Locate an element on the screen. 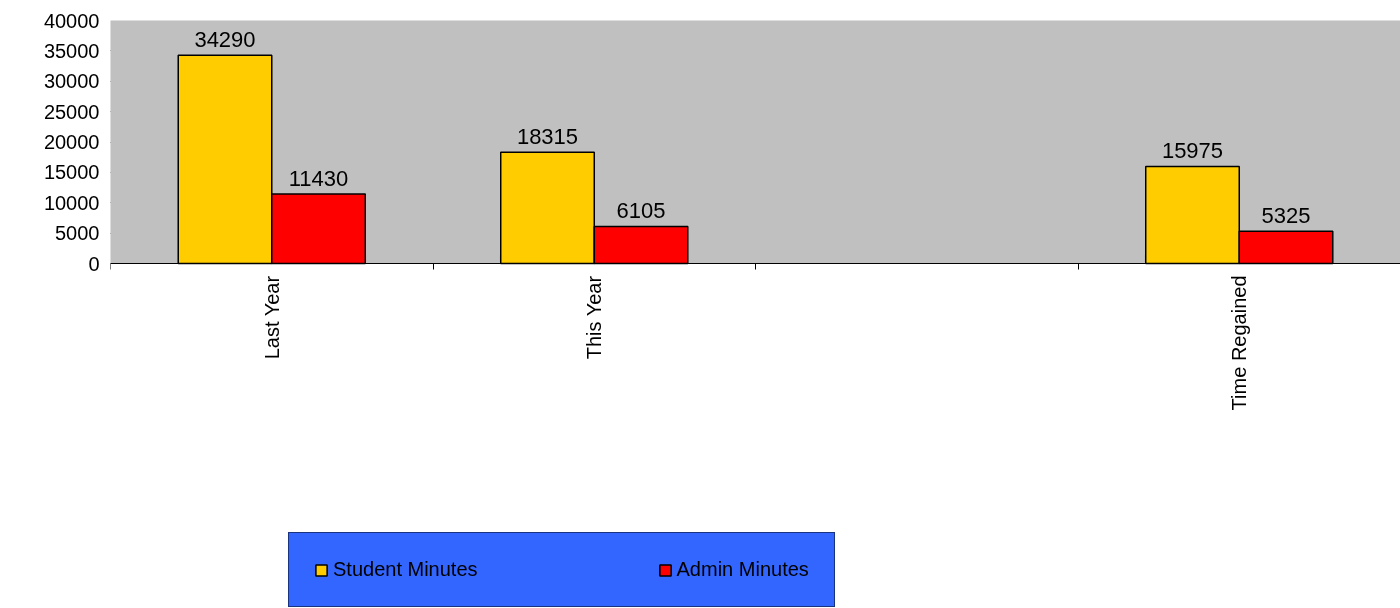 The image size is (1400, 608). legend-label: Admin Minutes is located at coordinates (742, 569).